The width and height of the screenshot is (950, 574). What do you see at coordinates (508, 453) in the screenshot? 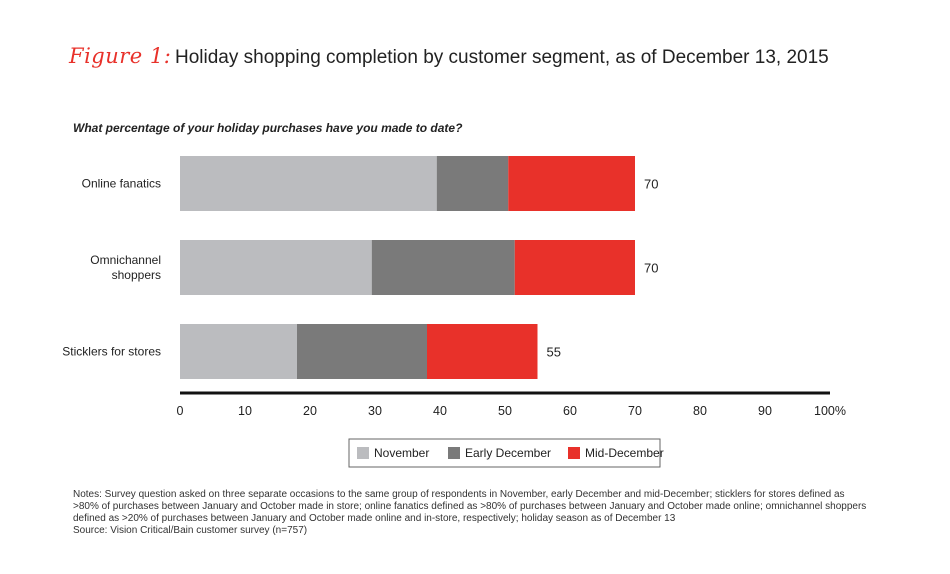
I see `legend-label-early-december: Early December` at bounding box center [508, 453].